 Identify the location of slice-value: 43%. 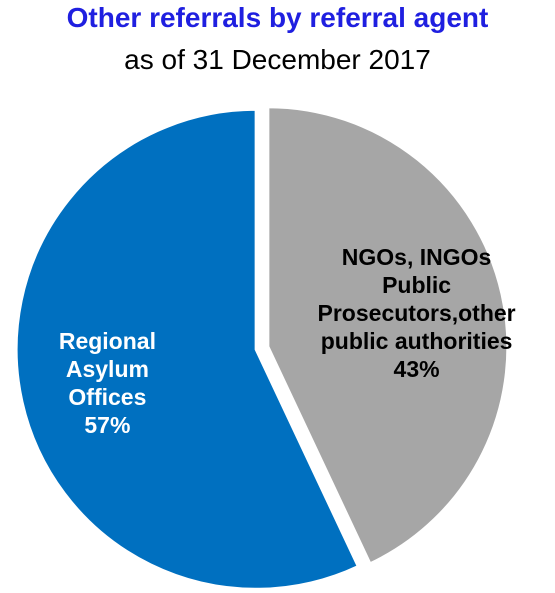
(416, 369).